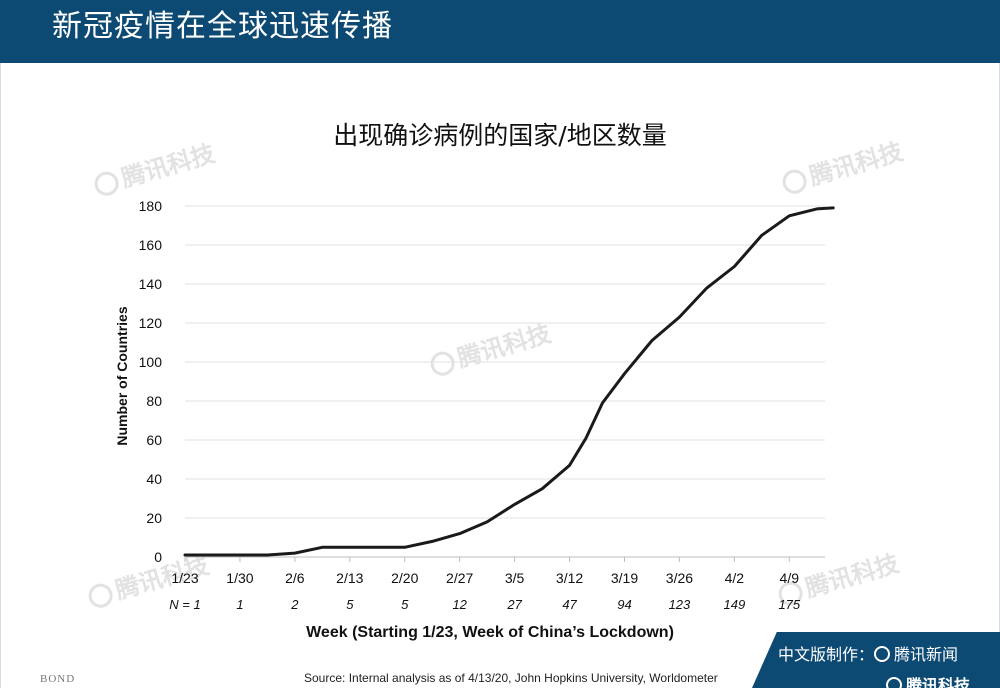 The image size is (1000, 696). What do you see at coordinates (569, 604) in the screenshot?
I see `n-label: 47` at bounding box center [569, 604].